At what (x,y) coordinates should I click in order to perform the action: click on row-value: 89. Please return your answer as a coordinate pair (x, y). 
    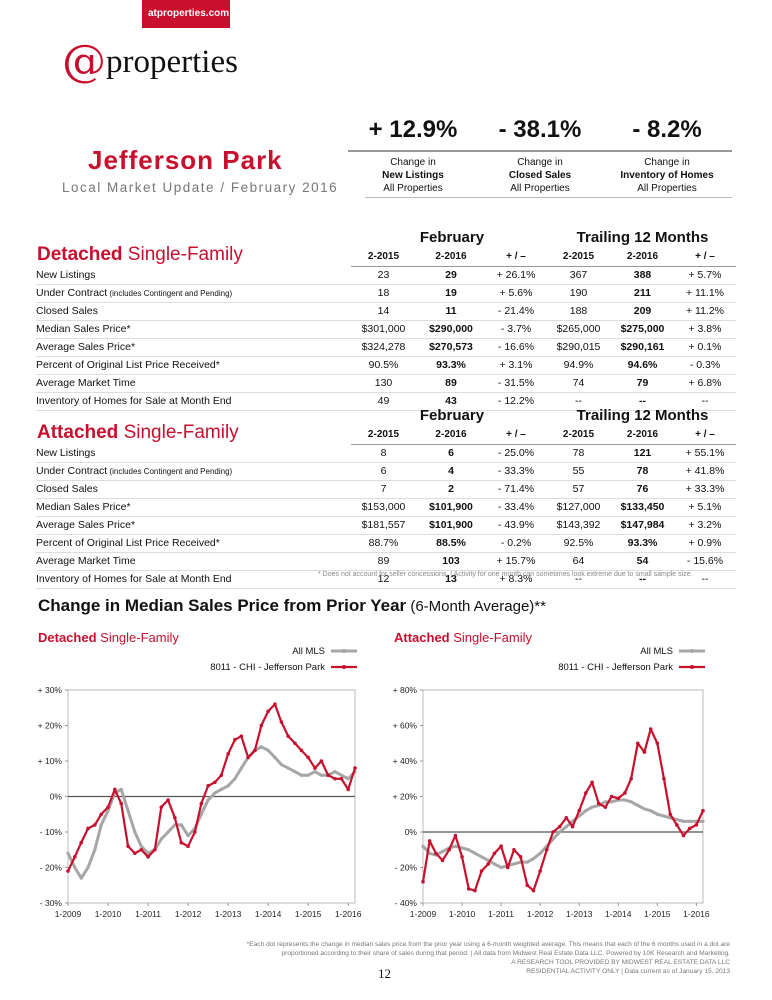
    Looking at the image, I should click on (383, 561).